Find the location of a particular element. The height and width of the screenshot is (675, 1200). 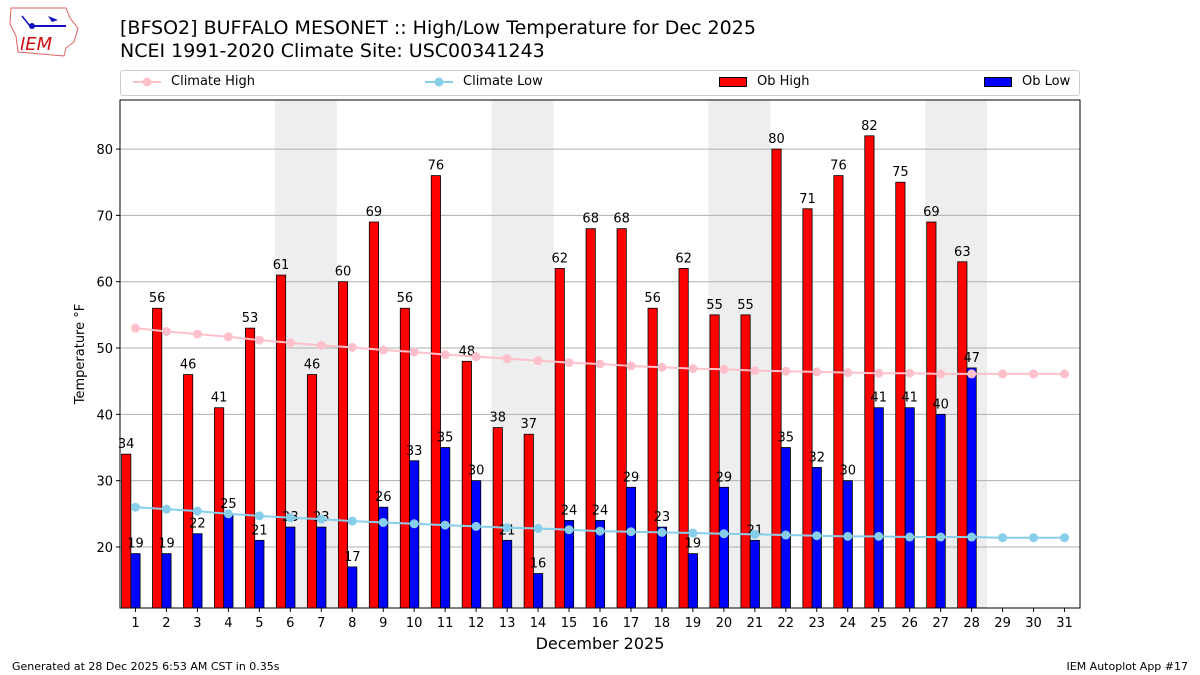

y-tick-label: 30 is located at coordinates (104, 482).